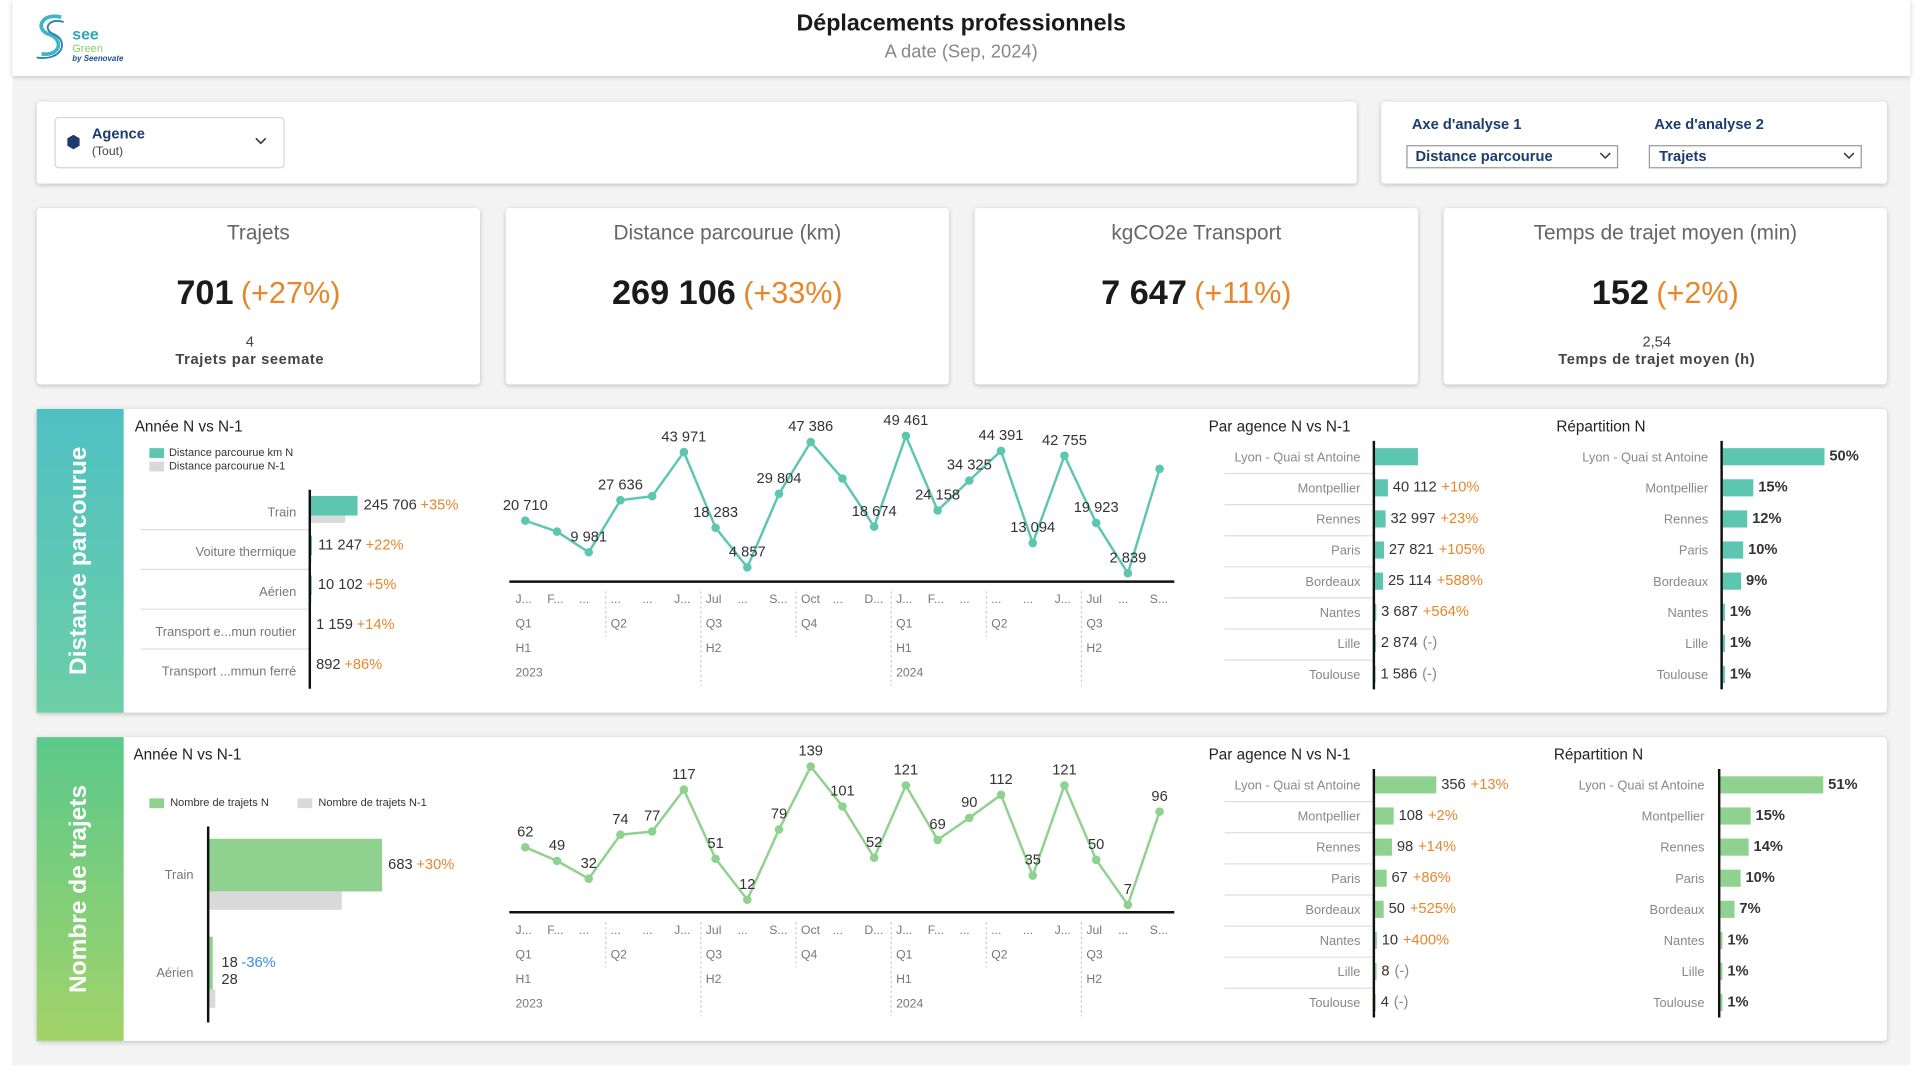  Describe the element at coordinates (1280, 755) in the screenshot. I see `chart-title: Par agence N vs N-1` at that location.